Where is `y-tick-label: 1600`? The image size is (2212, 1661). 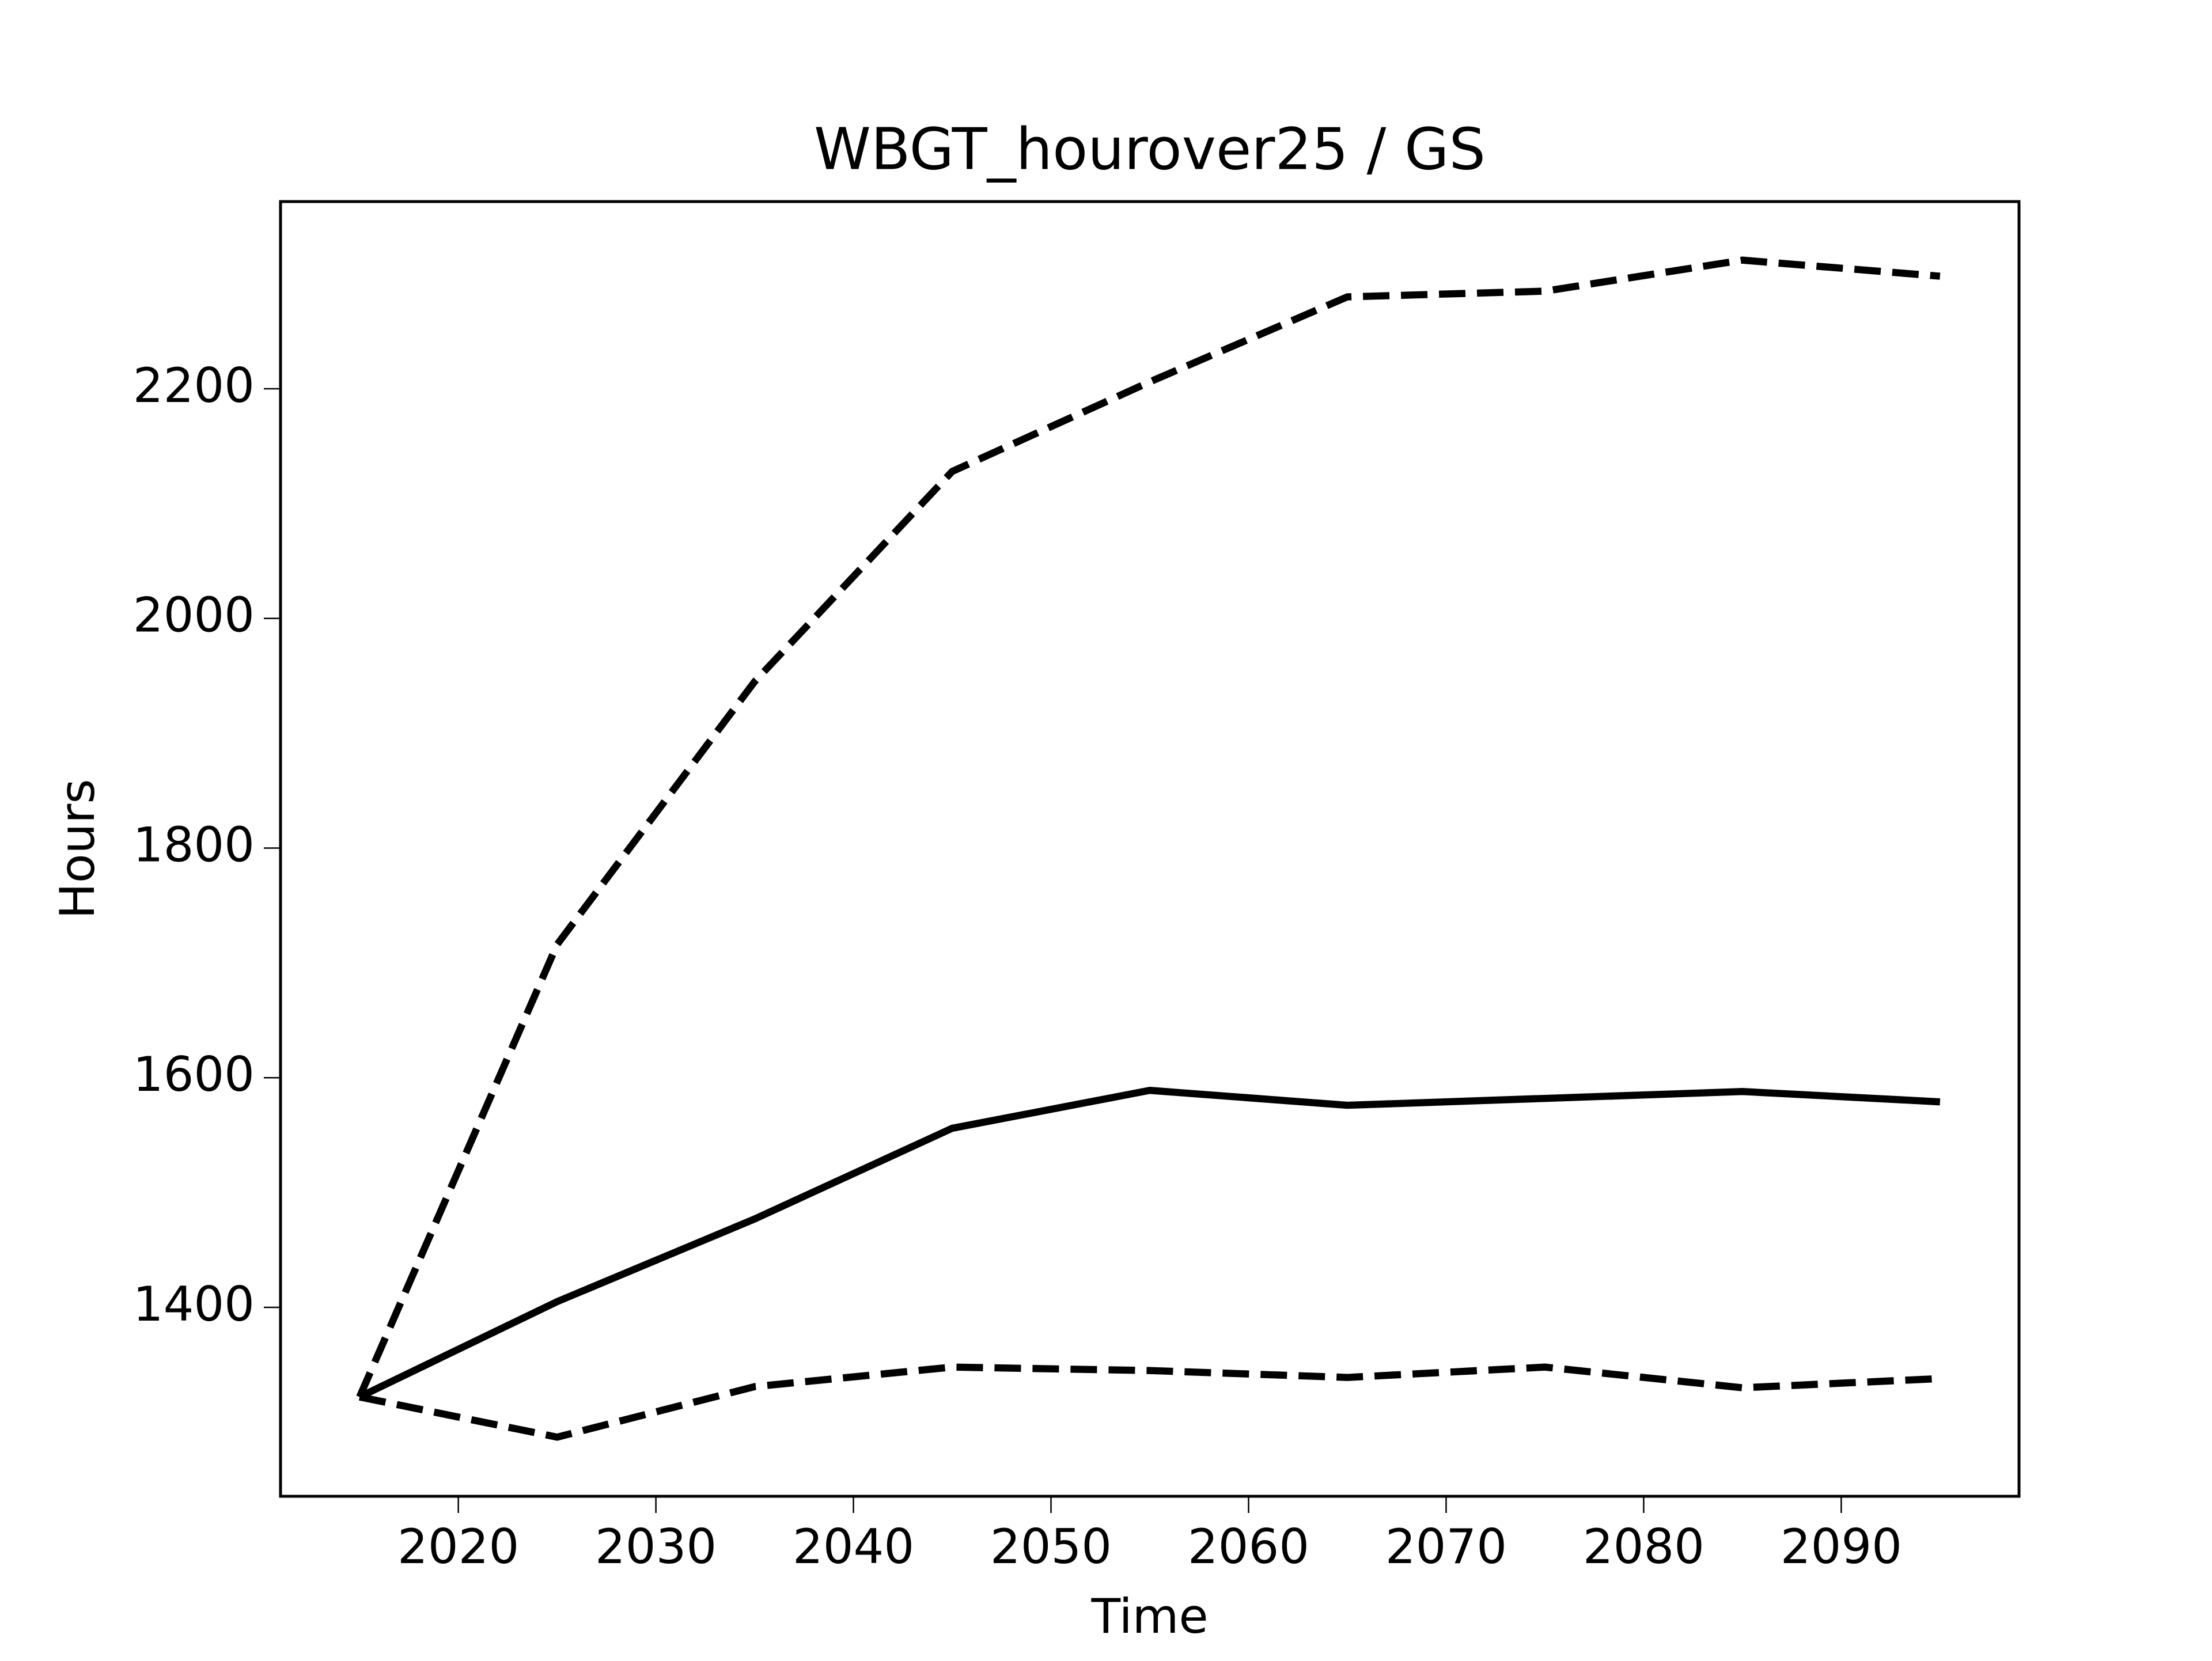
y-tick-label: 1600 is located at coordinates (194, 1074).